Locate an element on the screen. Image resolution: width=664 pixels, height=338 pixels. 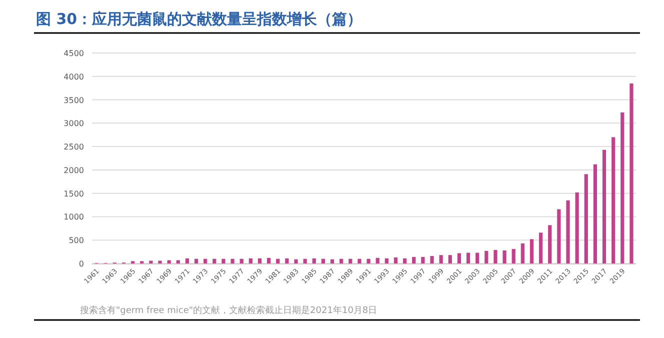
y-tick-label: 2500 is located at coordinates (74, 147).